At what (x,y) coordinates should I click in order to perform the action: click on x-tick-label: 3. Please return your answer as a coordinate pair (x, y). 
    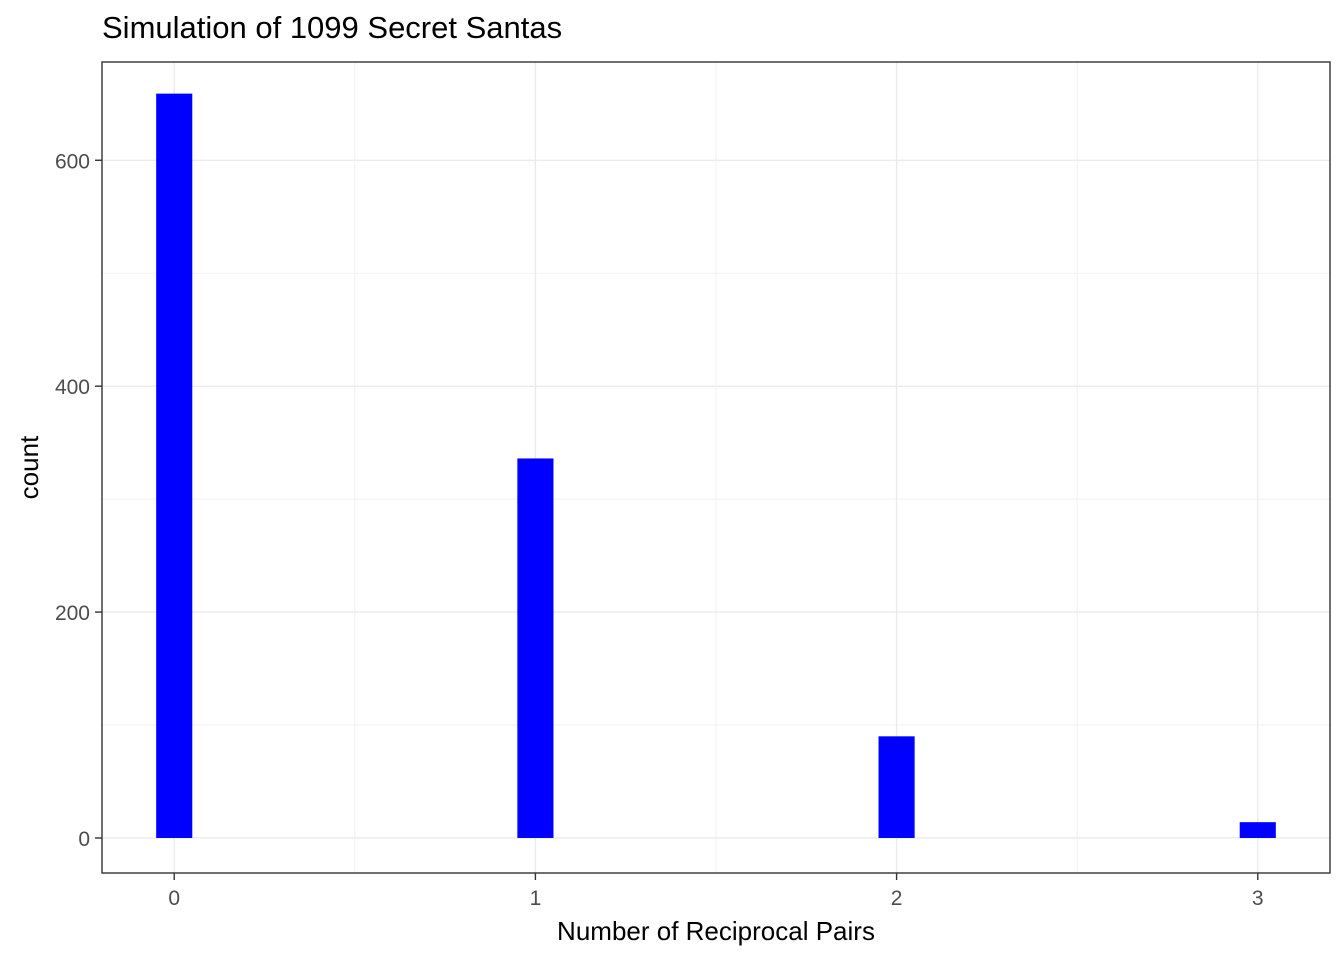
    Looking at the image, I should click on (1258, 898).